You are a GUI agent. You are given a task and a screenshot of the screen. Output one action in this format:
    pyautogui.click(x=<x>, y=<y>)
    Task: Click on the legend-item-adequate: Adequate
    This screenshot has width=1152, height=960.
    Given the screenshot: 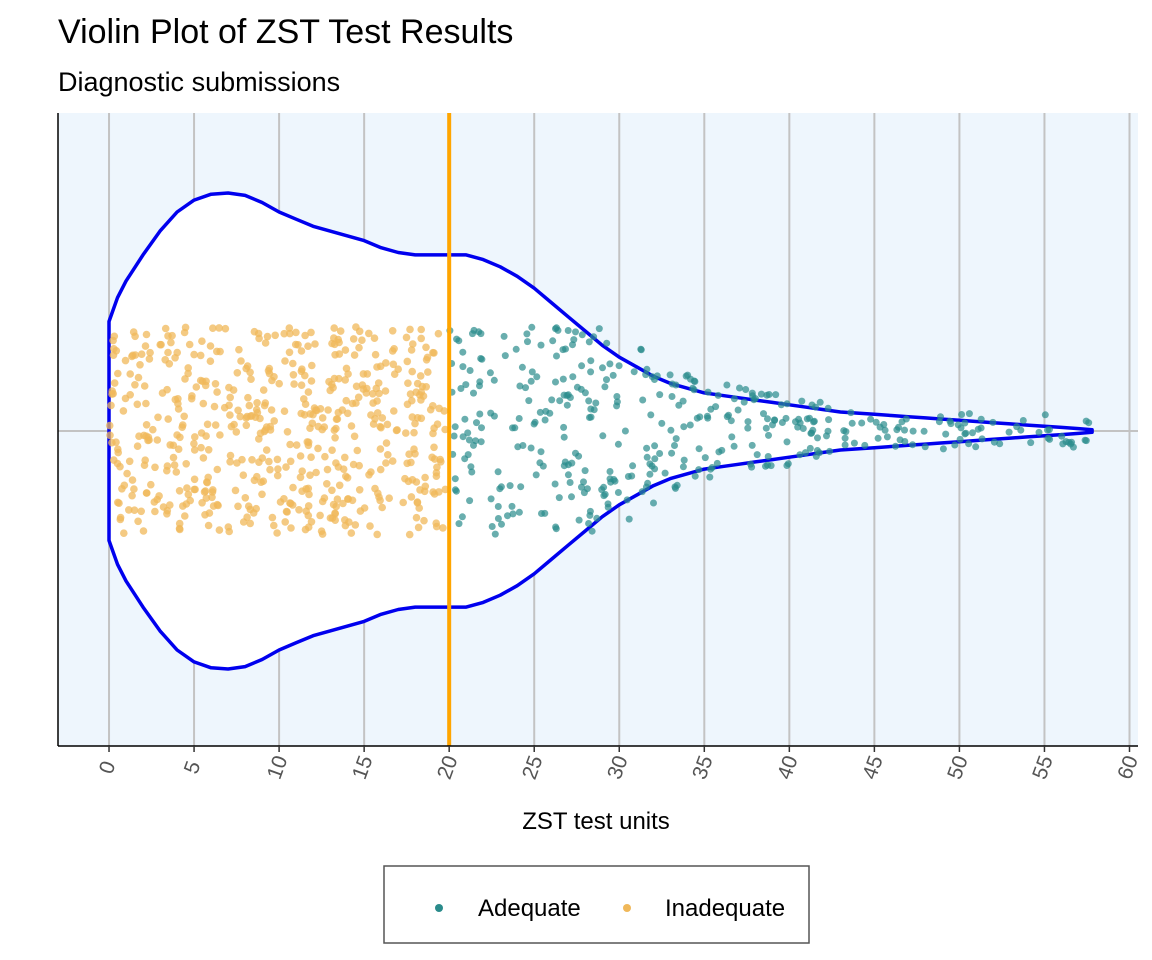 What is the action you would take?
    pyautogui.click(x=508, y=908)
    